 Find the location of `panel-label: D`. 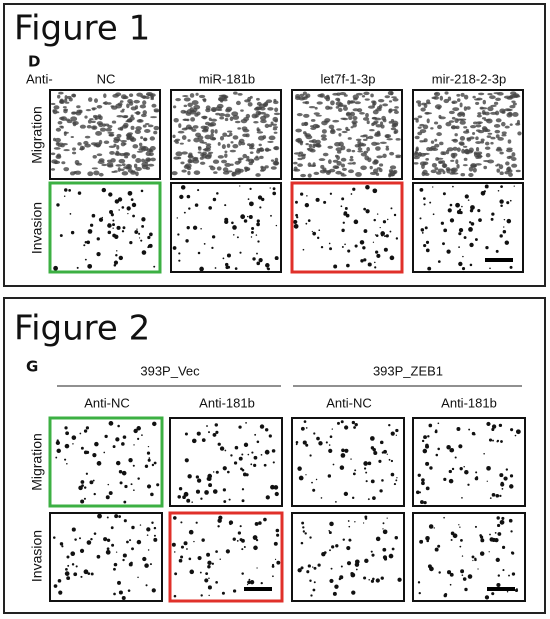

panel-label: D is located at coordinates (34, 62).